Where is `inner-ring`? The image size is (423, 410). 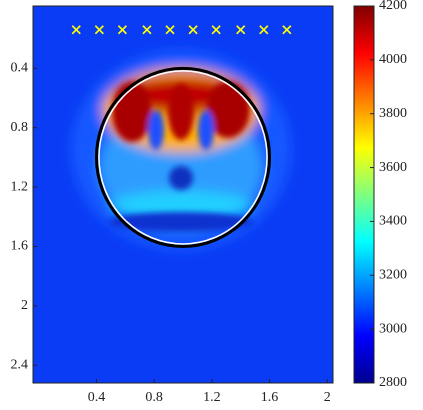
inner-ring is located at coordinates (181, 205).